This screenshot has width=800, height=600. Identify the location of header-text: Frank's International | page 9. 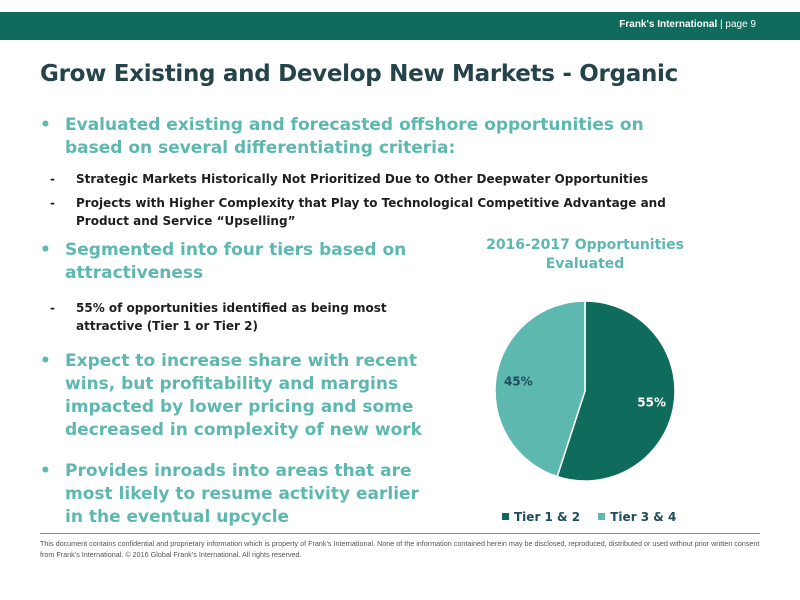
(687, 24).